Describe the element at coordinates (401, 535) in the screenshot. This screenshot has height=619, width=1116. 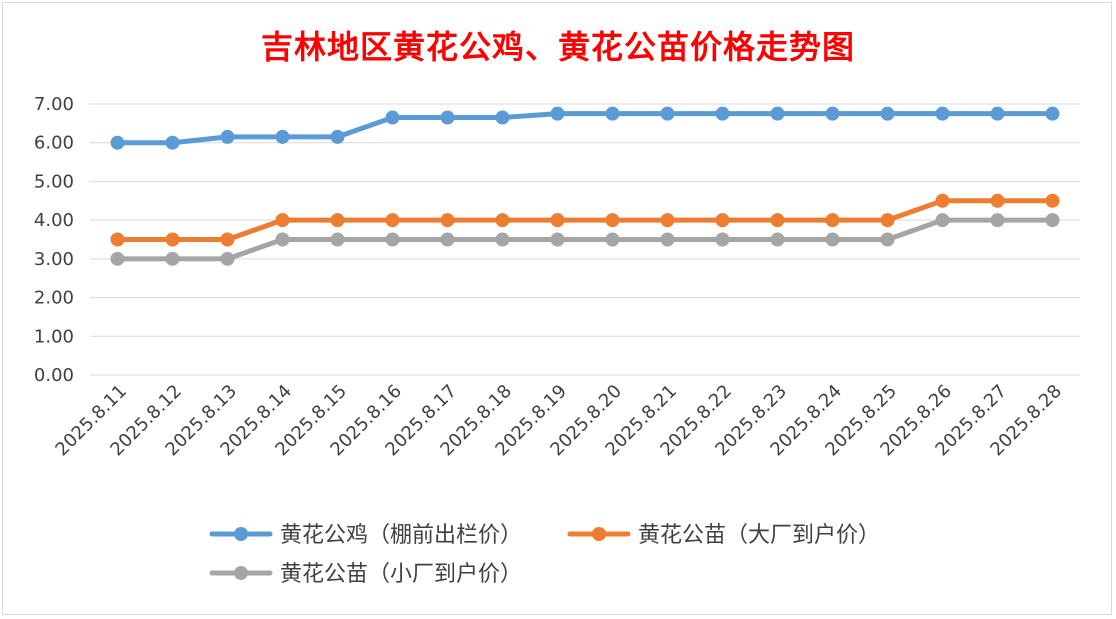
I see `legend-label: 黄花公鸡（棚前出栏价）` at that location.